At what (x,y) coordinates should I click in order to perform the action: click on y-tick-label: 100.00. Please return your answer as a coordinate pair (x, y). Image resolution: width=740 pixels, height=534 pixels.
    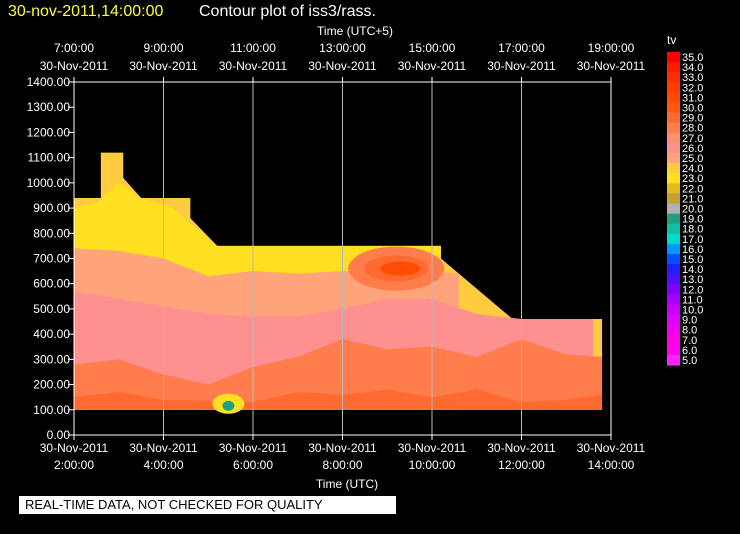
    Looking at the image, I should click on (51, 410).